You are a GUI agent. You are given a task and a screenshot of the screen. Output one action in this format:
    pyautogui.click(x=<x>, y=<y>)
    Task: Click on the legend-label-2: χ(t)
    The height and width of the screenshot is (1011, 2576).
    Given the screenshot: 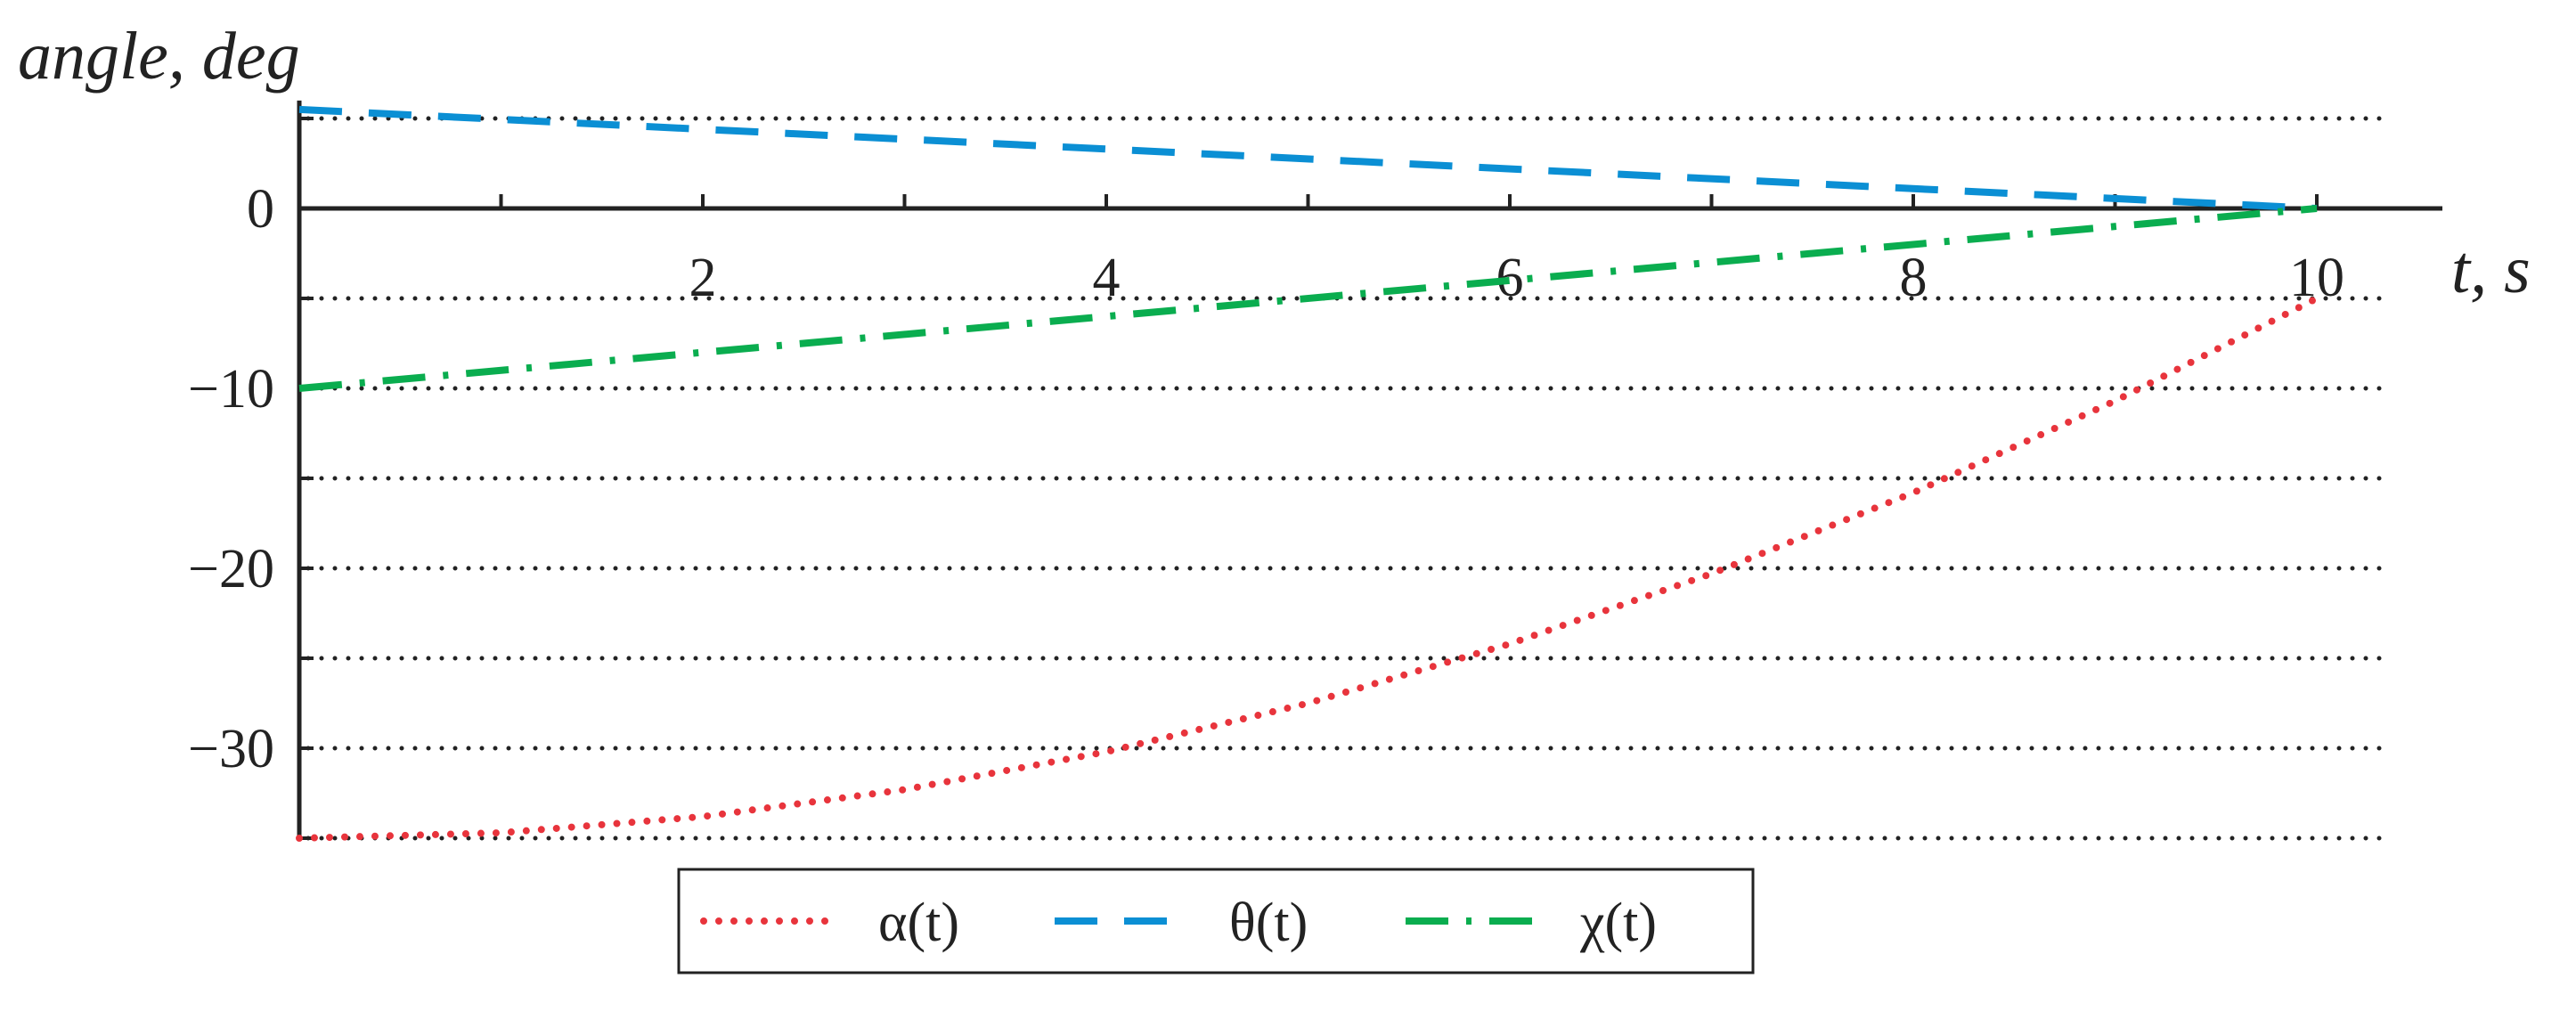 What is the action you would take?
    pyautogui.click(x=1618, y=923)
    